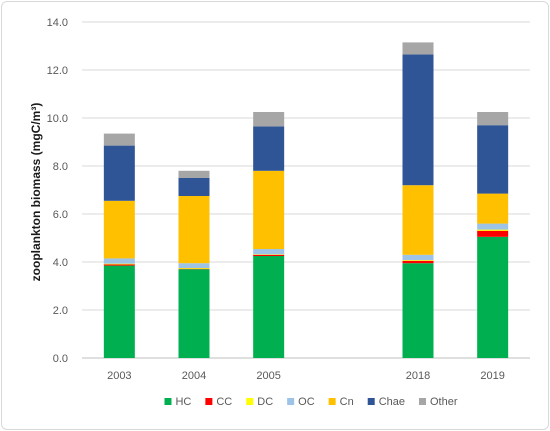 This screenshot has height=431, width=550. Describe the element at coordinates (183, 402) in the screenshot. I see `legend-label-hc: HC` at that location.